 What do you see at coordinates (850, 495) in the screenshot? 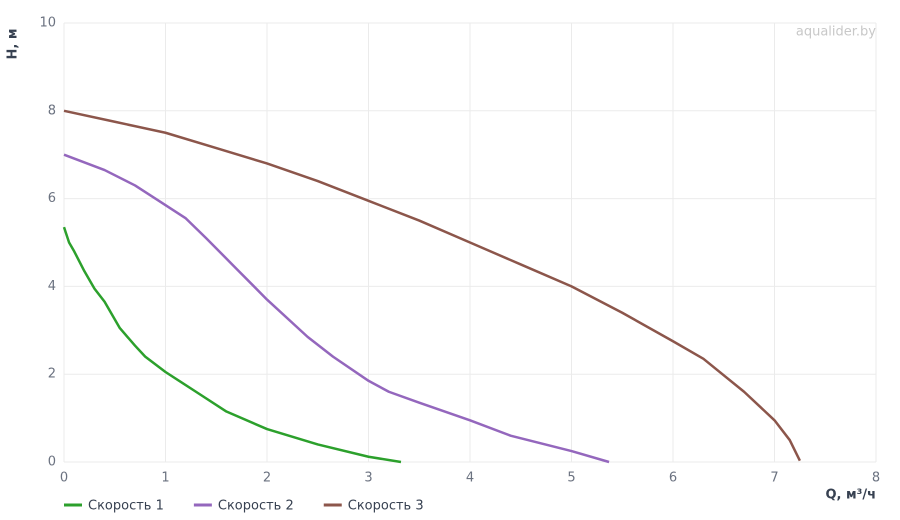
I see `x-axis-label: Q, м³/ч` at bounding box center [850, 495].